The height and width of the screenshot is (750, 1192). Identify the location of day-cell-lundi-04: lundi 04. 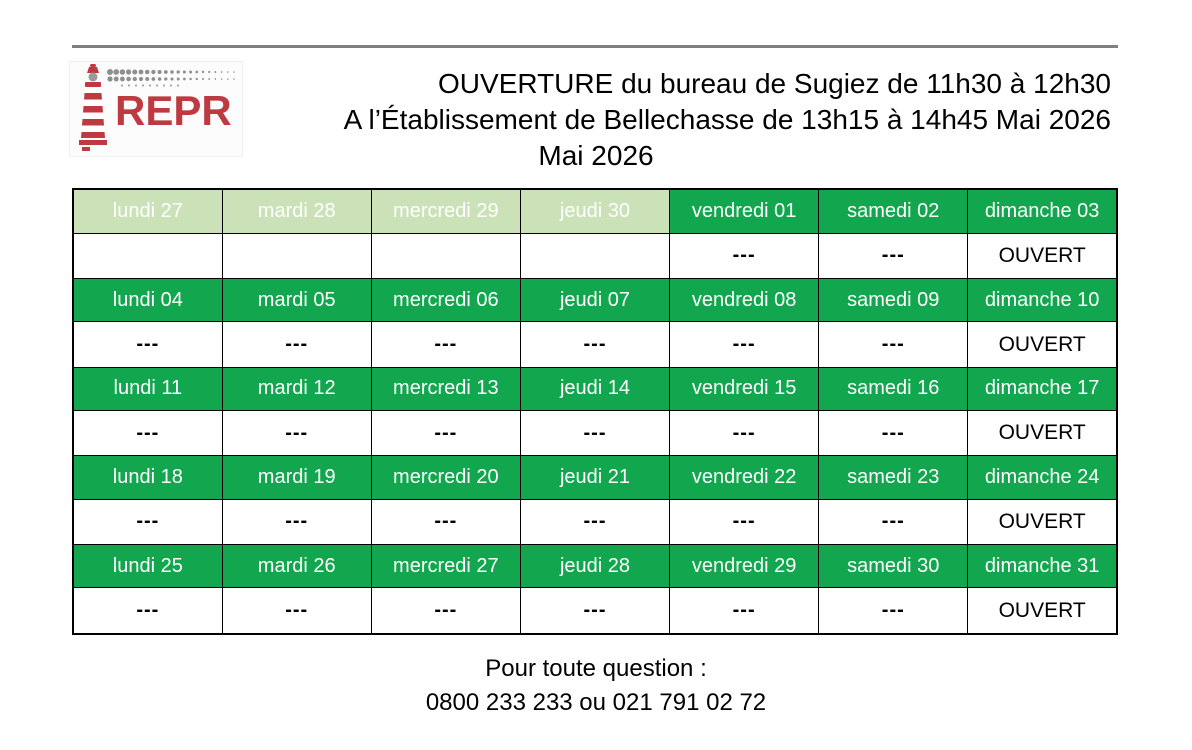
(147, 300).